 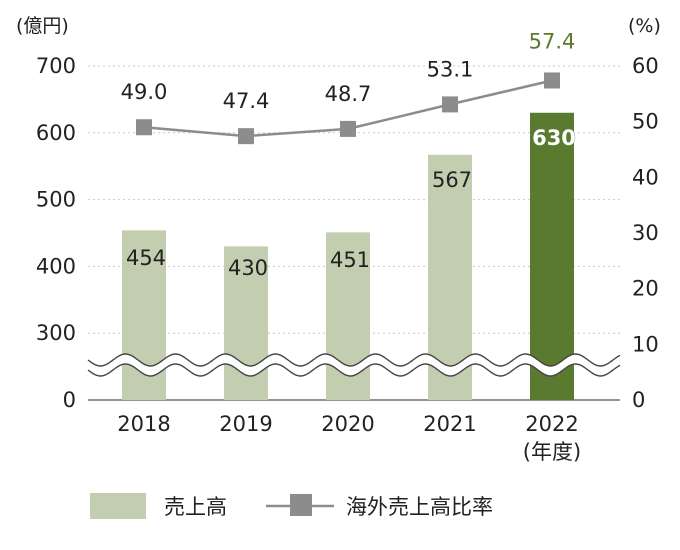 What do you see at coordinates (350, 260) in the screenshot?
I see `bar-value-label-2020: 451` at bounding box center [350, 260].